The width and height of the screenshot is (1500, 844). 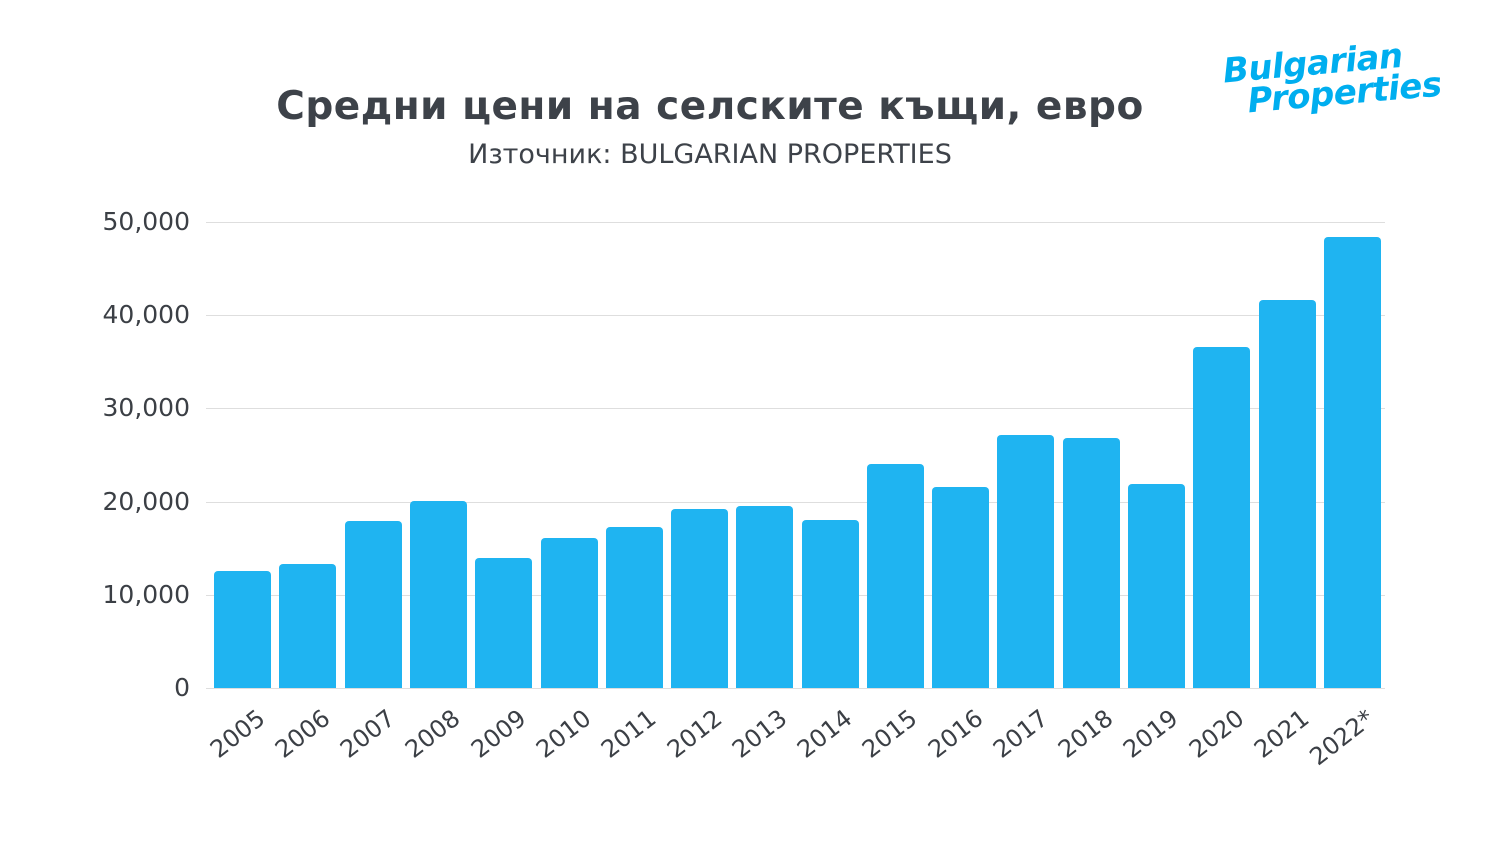 I want to click on x-axis-tick-label: 2022*, so click(x=1342, y=738).